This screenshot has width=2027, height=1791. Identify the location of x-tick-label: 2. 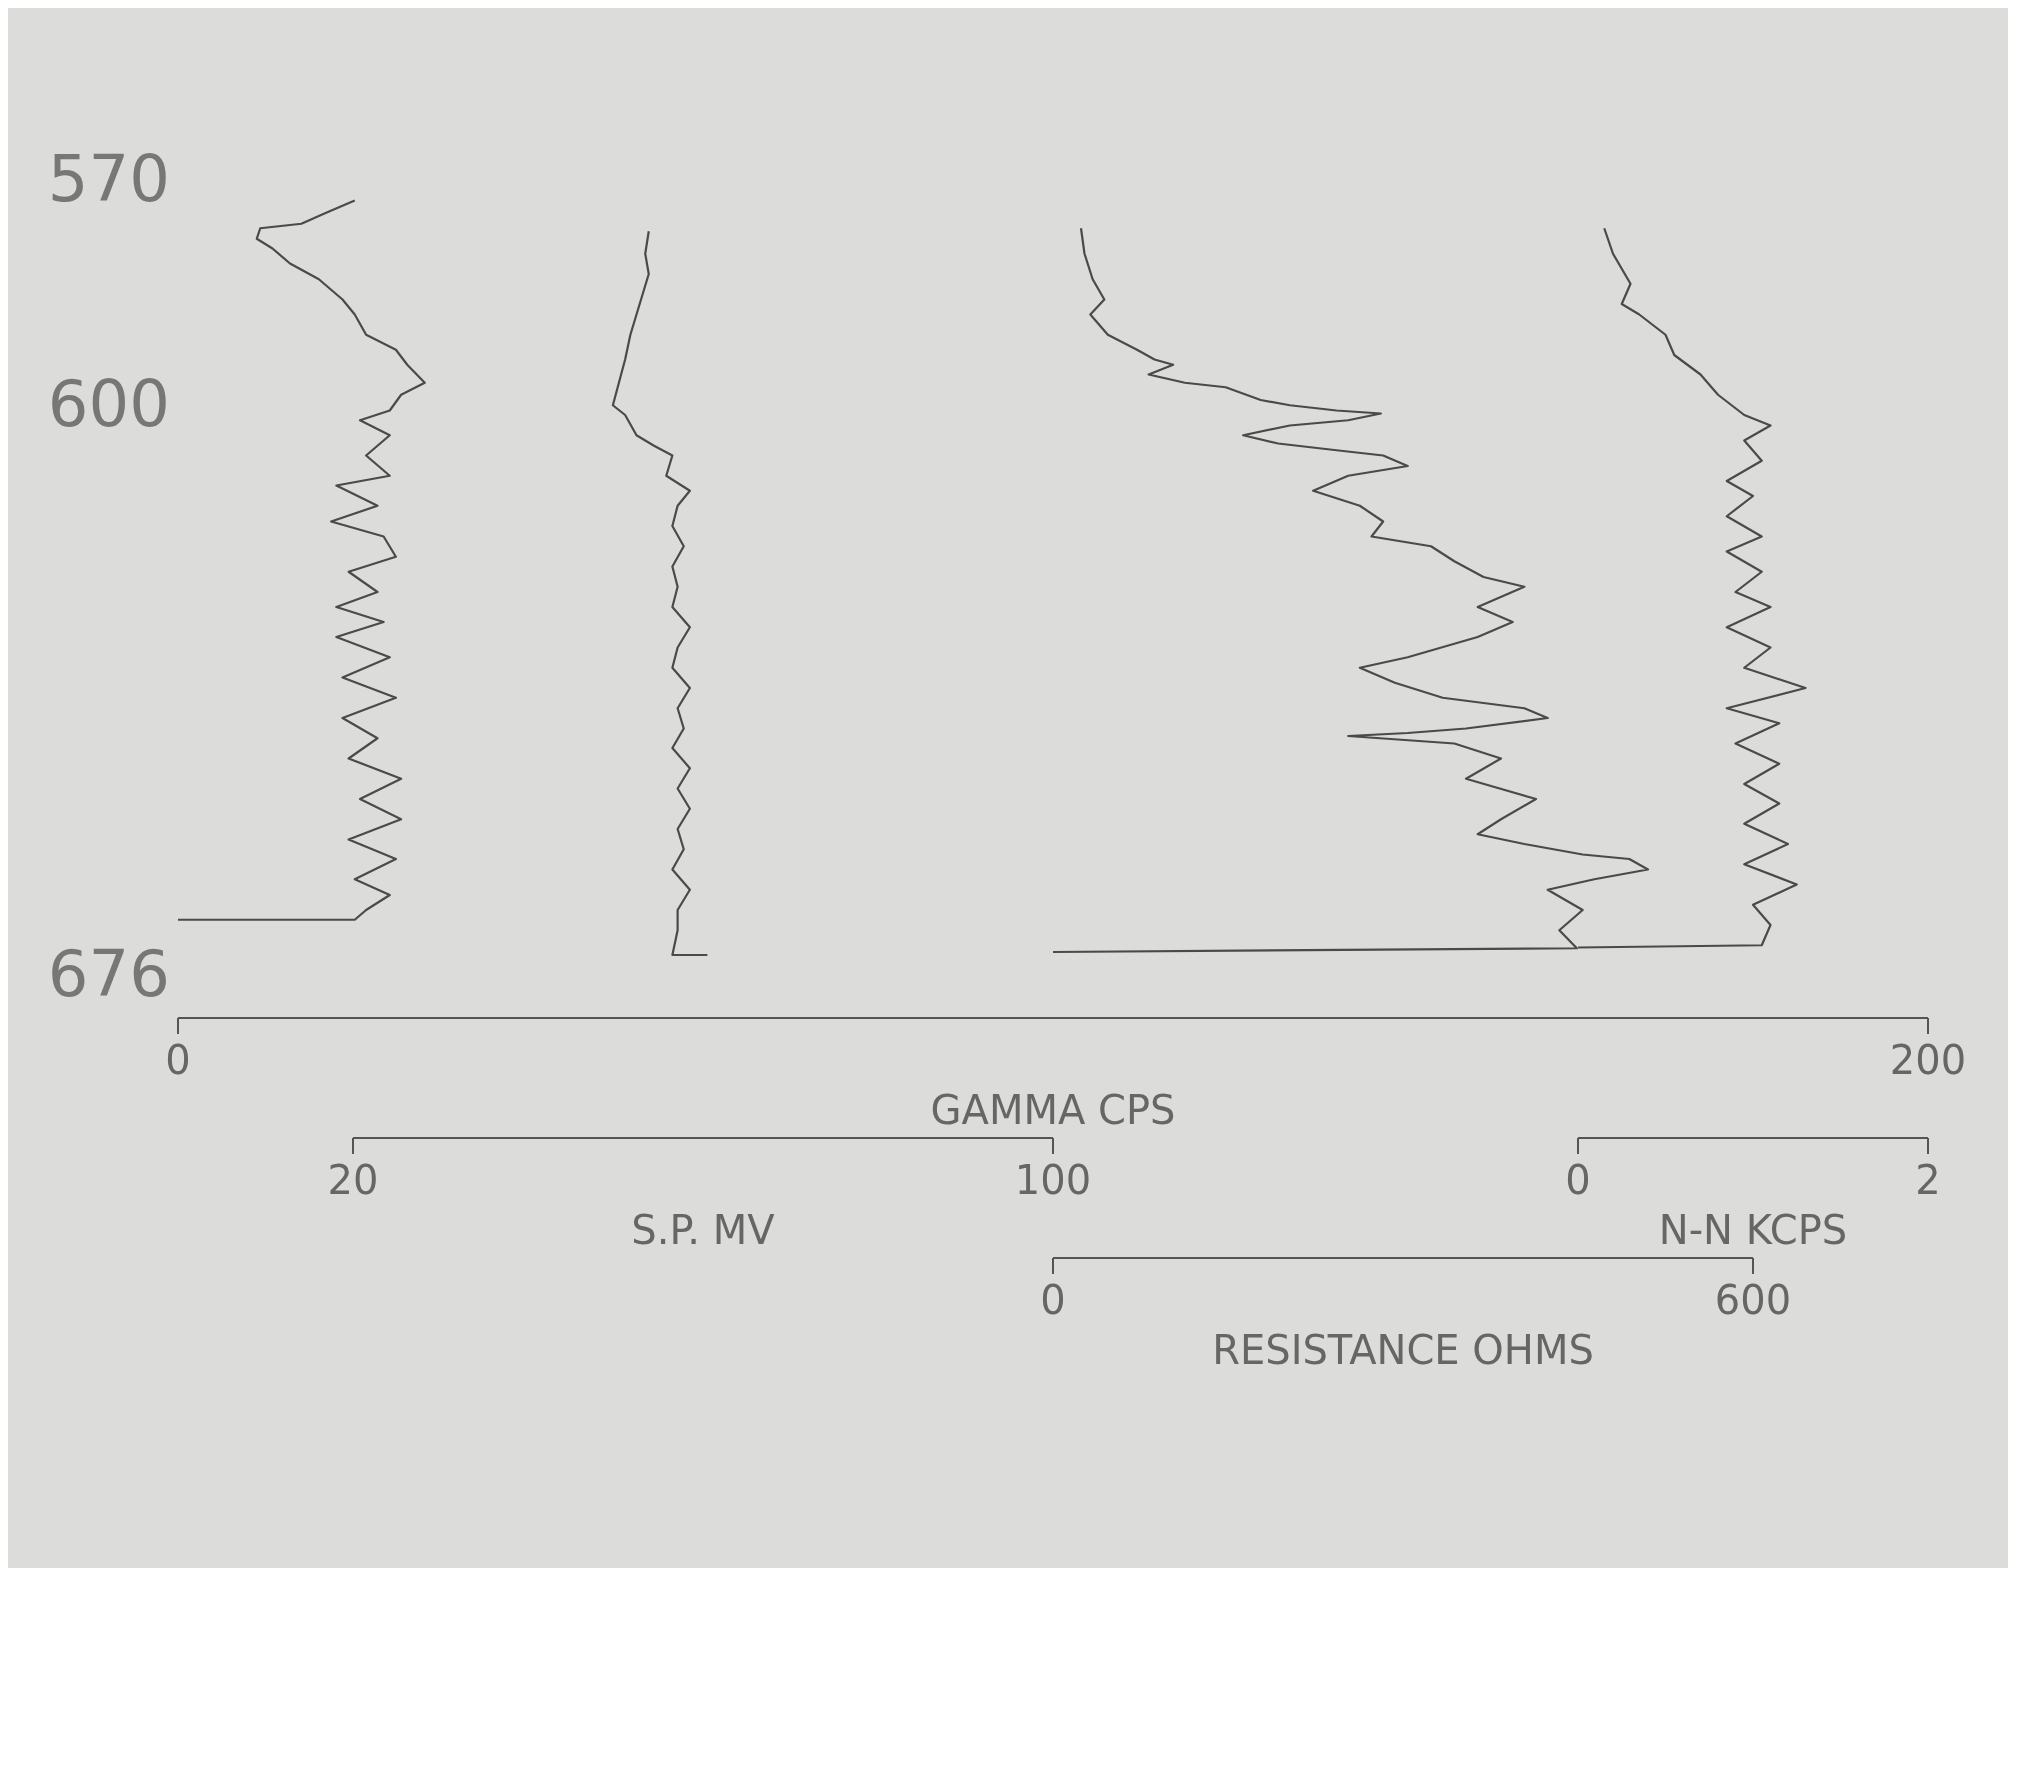
(1928, 1180).